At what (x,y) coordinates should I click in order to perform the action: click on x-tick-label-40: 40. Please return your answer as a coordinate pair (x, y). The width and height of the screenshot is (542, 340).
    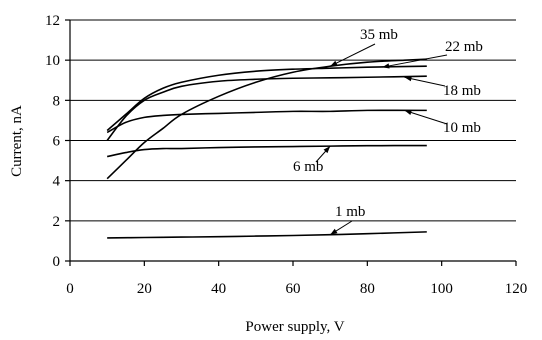
    Looking at the image, I should click on (218, 289).